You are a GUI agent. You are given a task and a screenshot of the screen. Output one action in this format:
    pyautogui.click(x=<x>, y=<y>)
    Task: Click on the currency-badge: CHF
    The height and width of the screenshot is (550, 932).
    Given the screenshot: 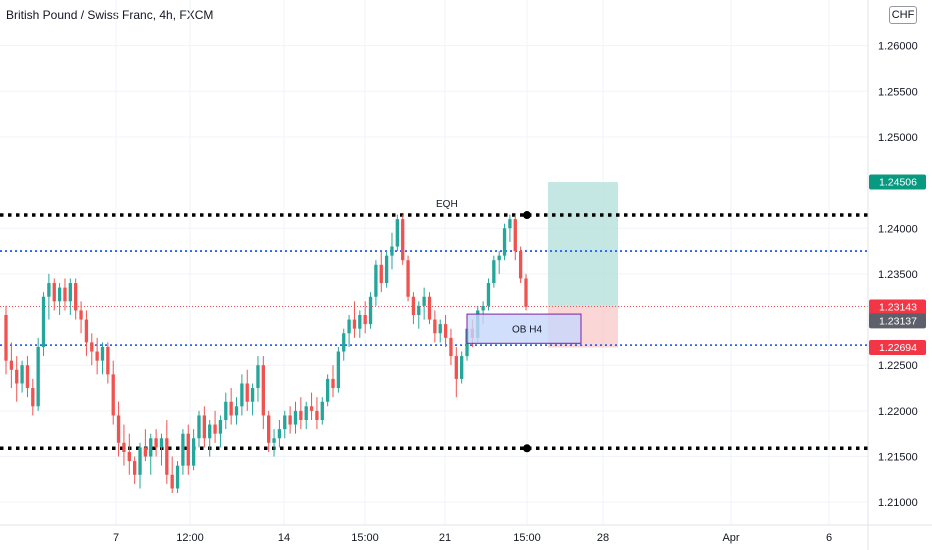 What is the action you would take?
    pyautogui.click(x=903, y=15)
    